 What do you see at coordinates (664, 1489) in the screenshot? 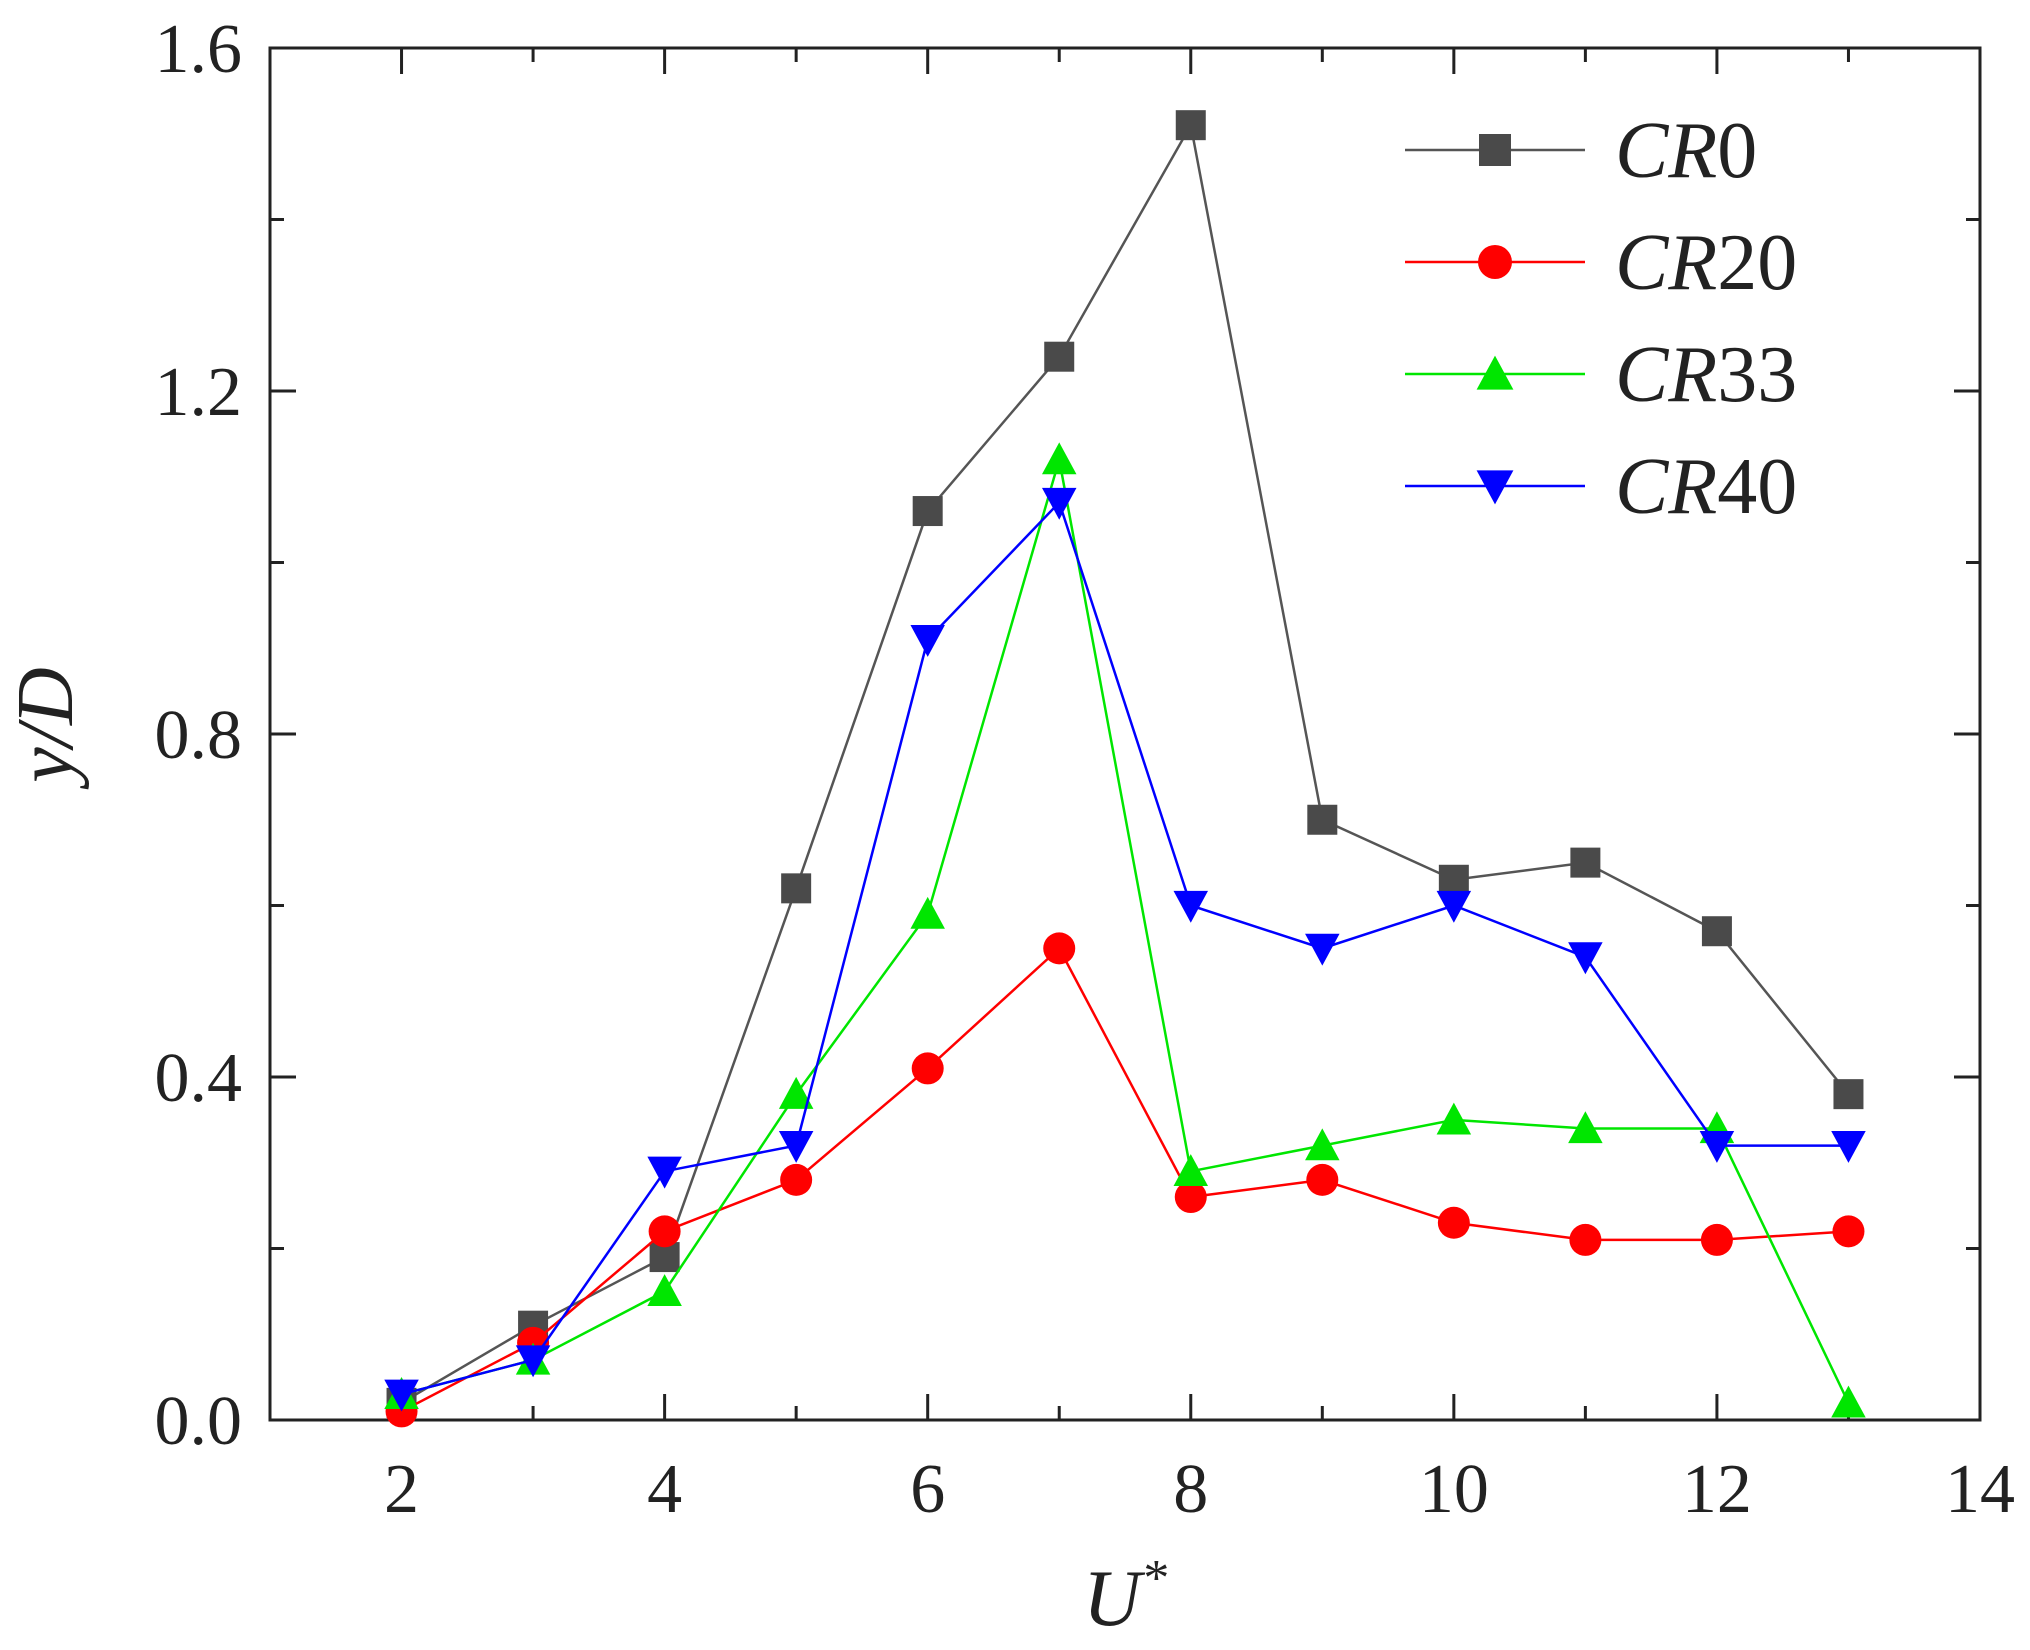
I see `x-tick-label: 4` at bounding box center [664, 1489].